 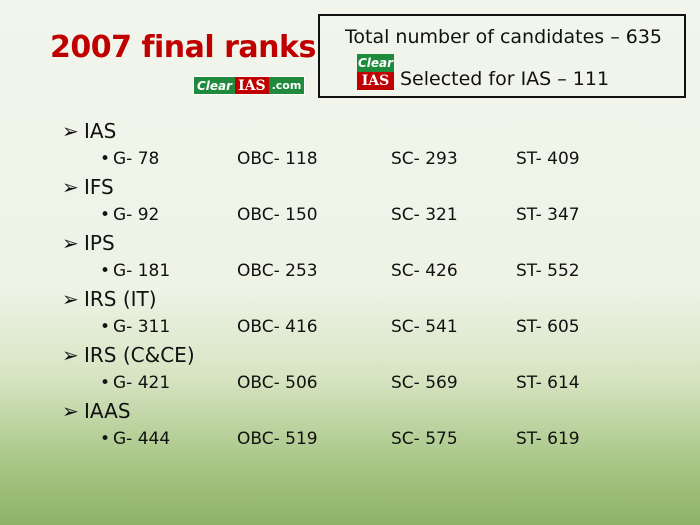 What do you see at coordinates (424, 439) in the screenshot?
I see `sc-rank: SC- 575` at bounding box center [424, 439].